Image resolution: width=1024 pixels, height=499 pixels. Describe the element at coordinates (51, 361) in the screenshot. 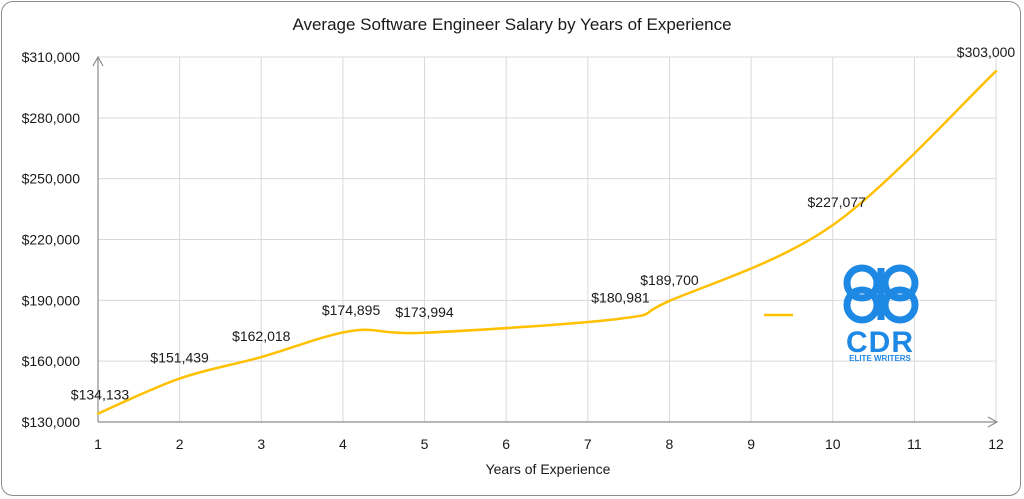

I see `y-tick-label: $160,000` at that location.